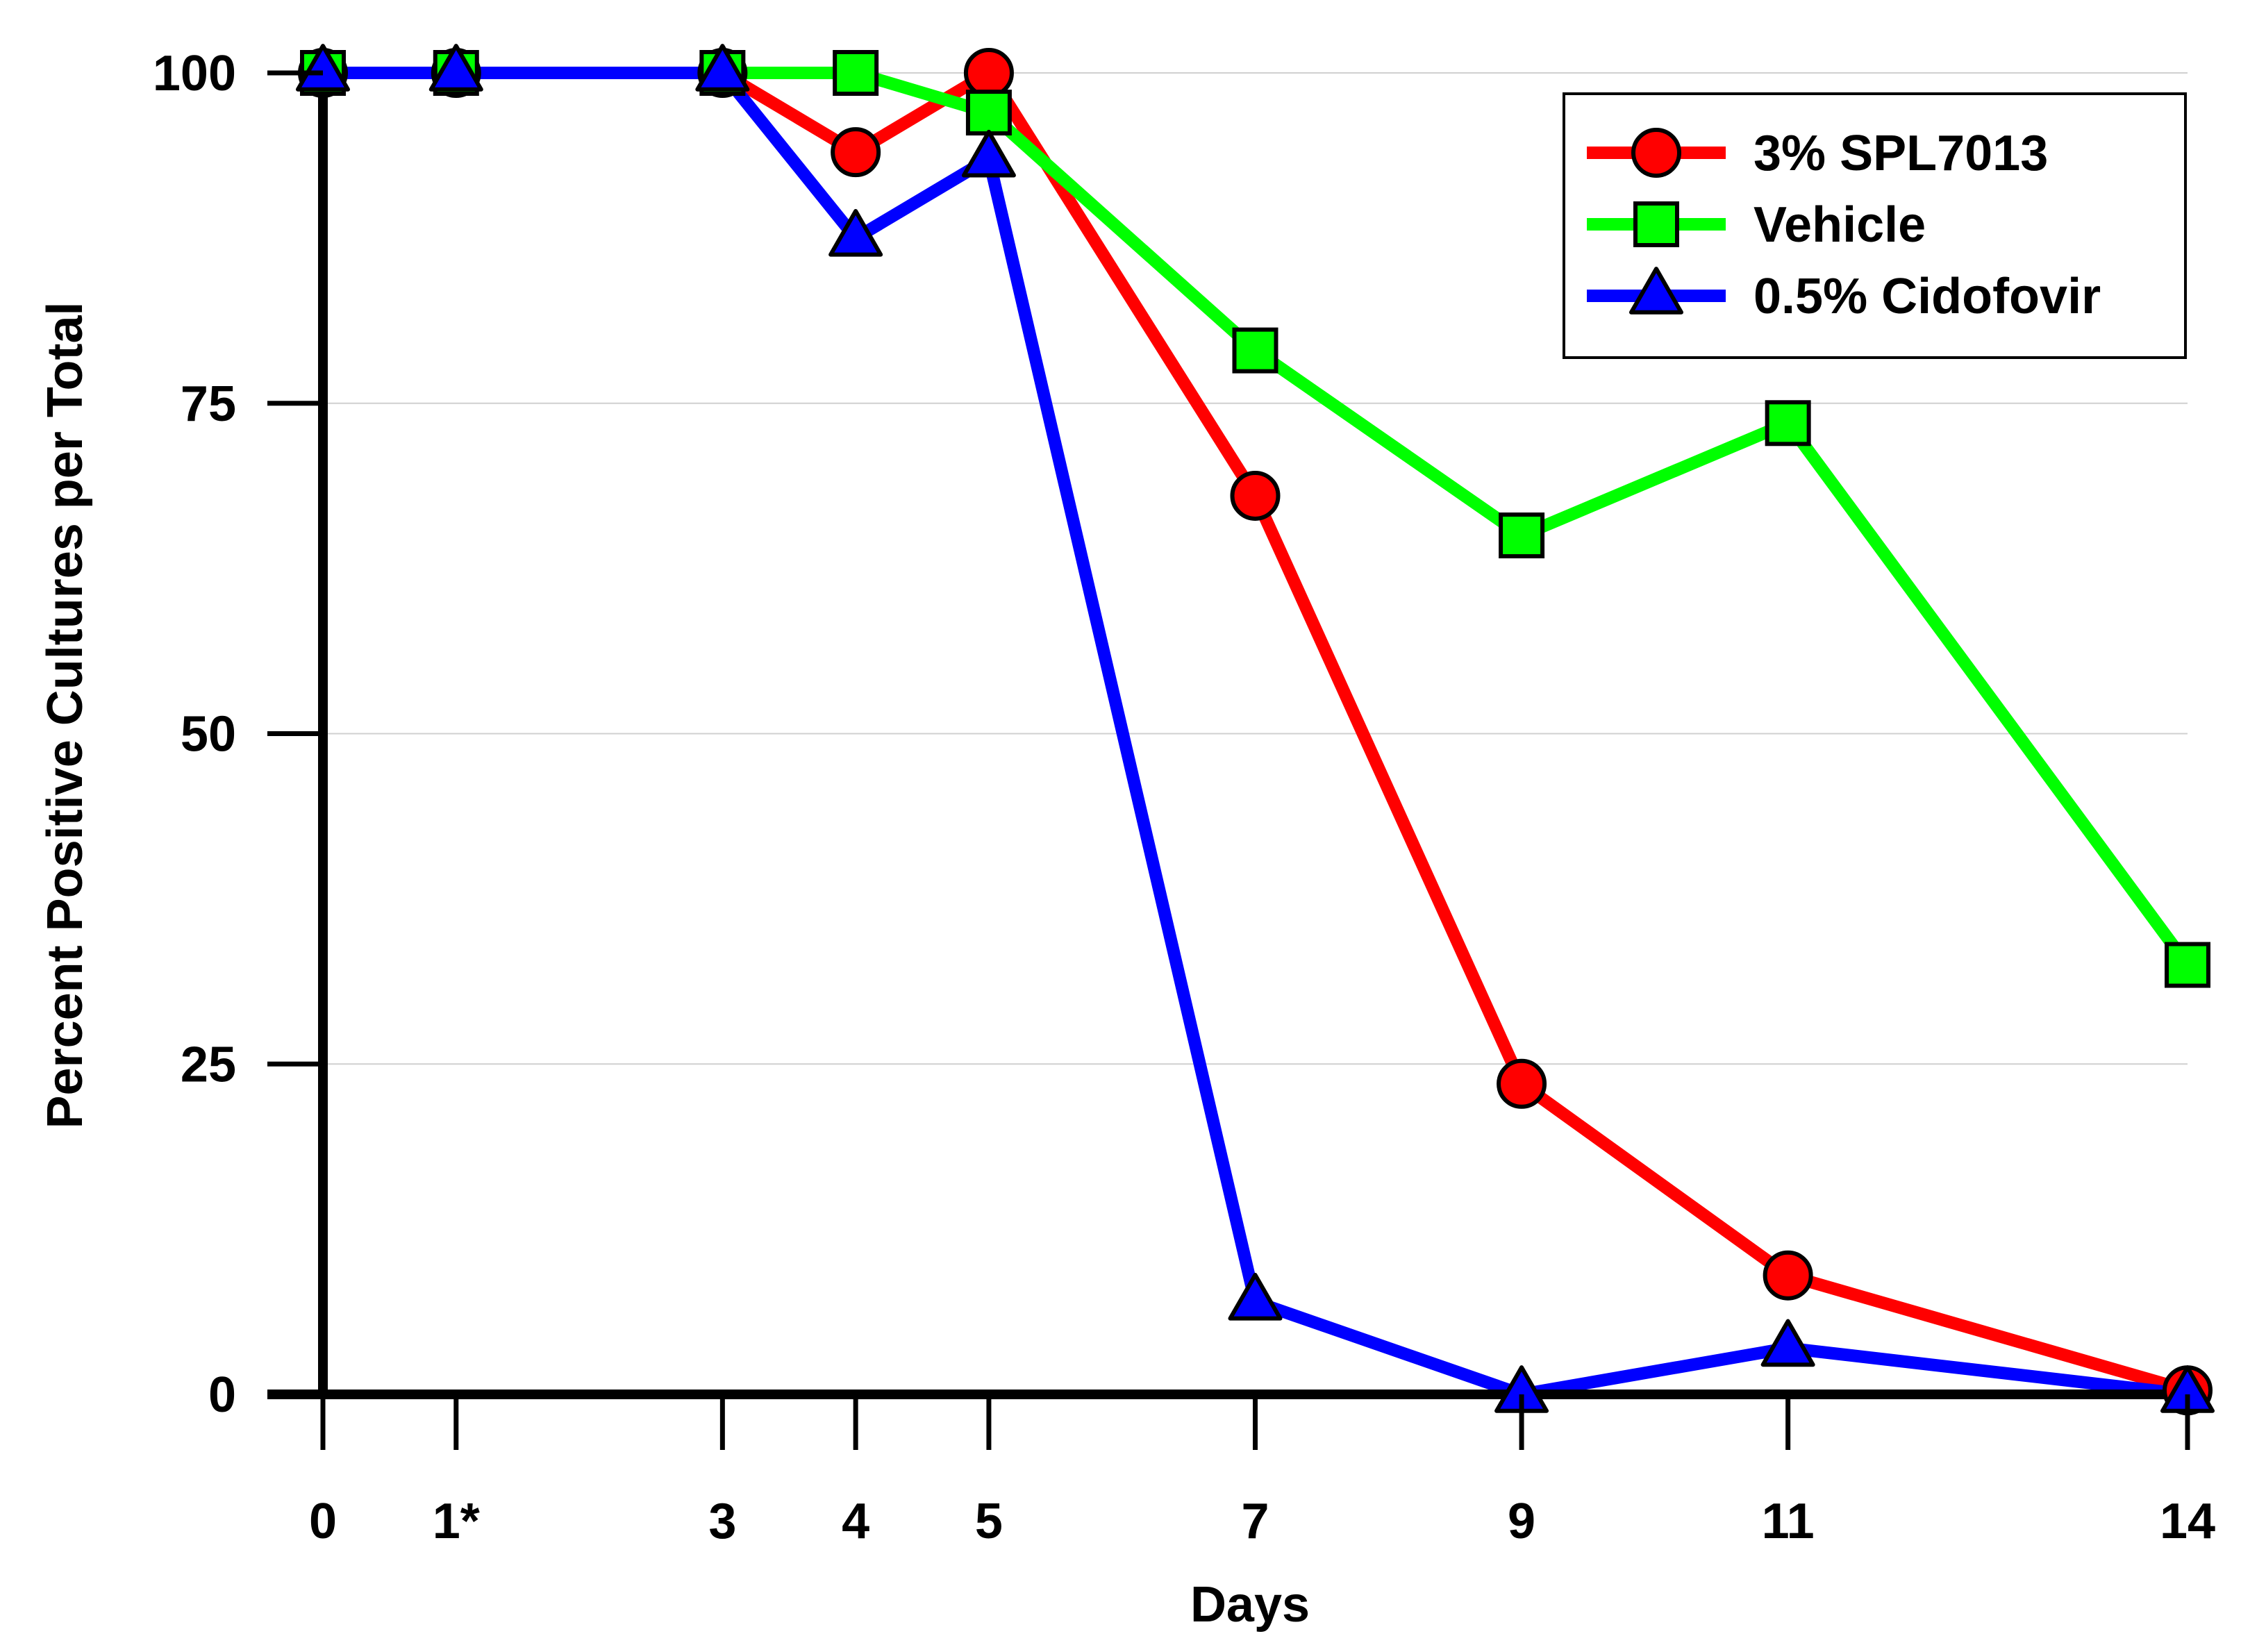  What do you see at coordinates (455, 68) in the screenshot?
I see `data-point-2-1*` at bounding box center [455, 68].